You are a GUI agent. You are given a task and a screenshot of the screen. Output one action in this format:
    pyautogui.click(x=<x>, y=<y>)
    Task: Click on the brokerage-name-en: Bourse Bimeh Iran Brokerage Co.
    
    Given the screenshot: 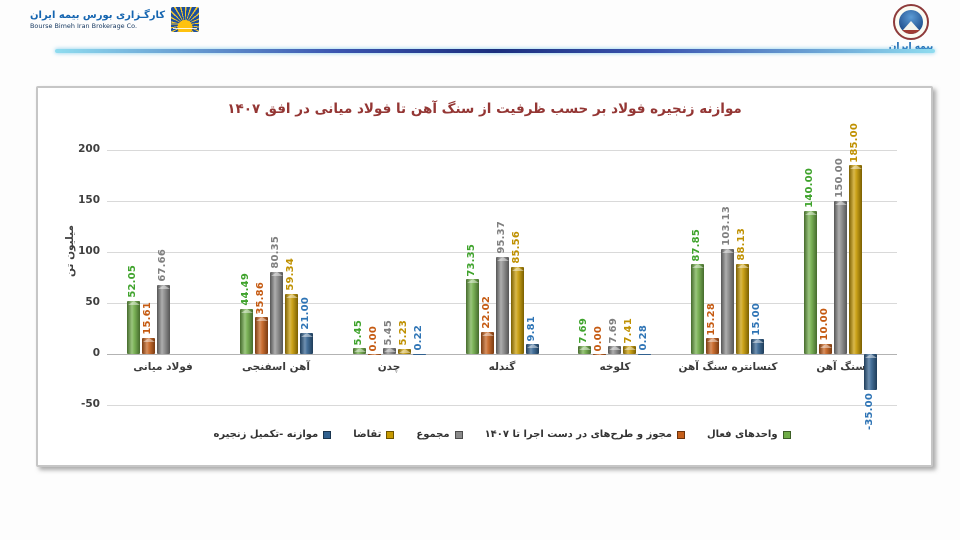 What is the action you would take?
    pyautogui.click(x=84, y=25)
    